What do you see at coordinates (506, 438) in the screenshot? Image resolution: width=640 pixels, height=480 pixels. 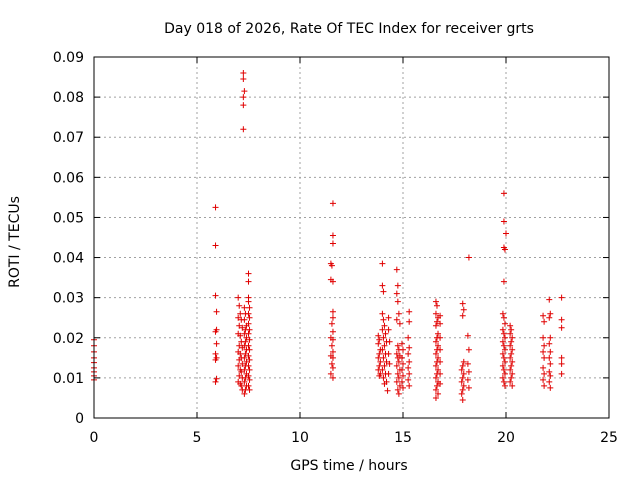 I see `x-tick-label: 20` at bounding box center [506, 438].